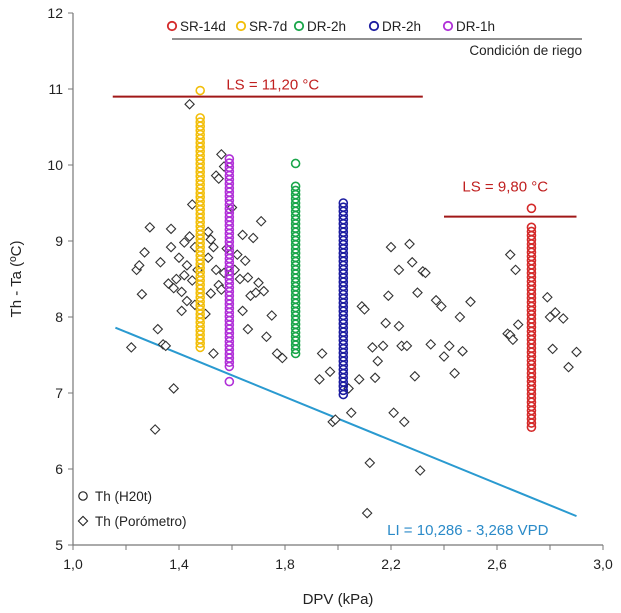  What do you see at coordinates (272, 85) in the screenshot?
I see `reference-line-label: LS = 11,20 °C` at bounding box center [272, 85].